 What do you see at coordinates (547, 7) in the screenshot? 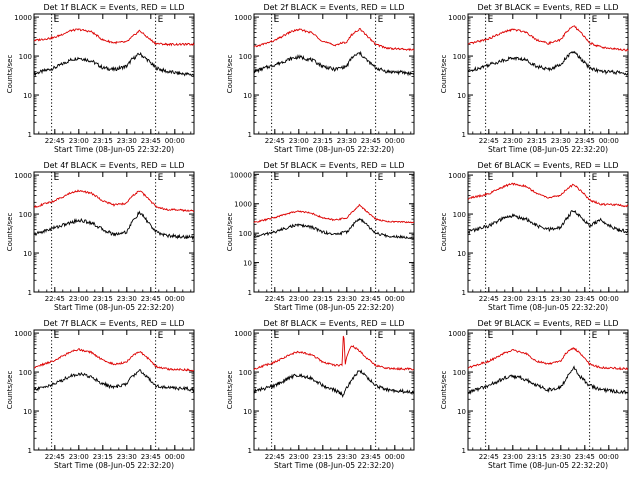
I see `chart-title: Det 3f BLACK = Events, RED = LLD` at bounding box center [547, 7].